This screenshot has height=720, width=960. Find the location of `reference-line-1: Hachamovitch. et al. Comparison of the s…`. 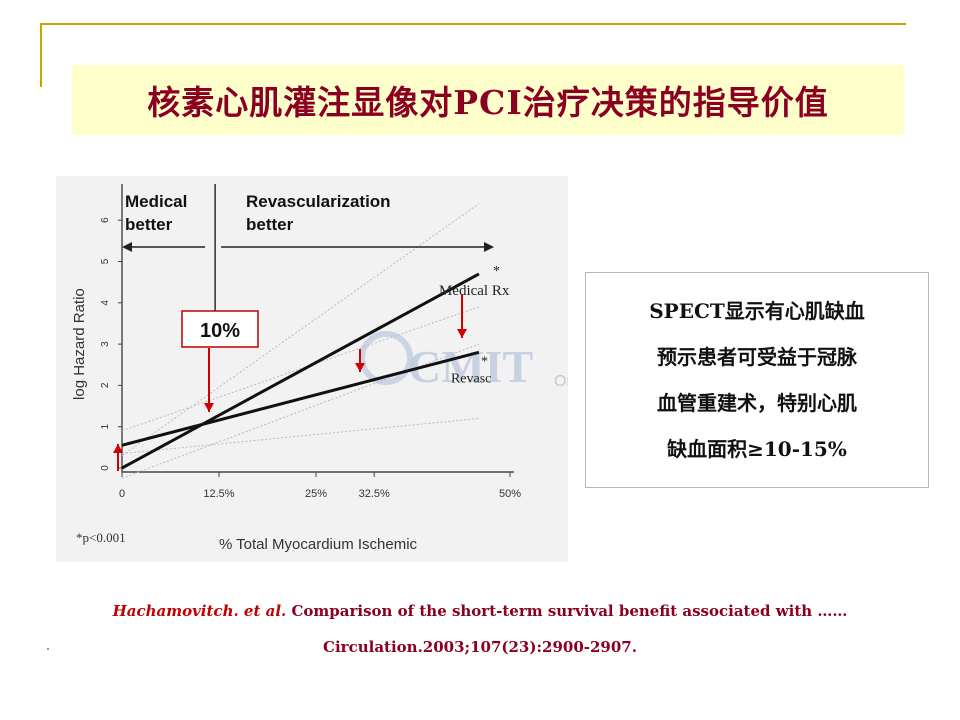

reference-line-1: Hachamovitch. et al. Comparison of the s… is located at coordinates (480, 611).